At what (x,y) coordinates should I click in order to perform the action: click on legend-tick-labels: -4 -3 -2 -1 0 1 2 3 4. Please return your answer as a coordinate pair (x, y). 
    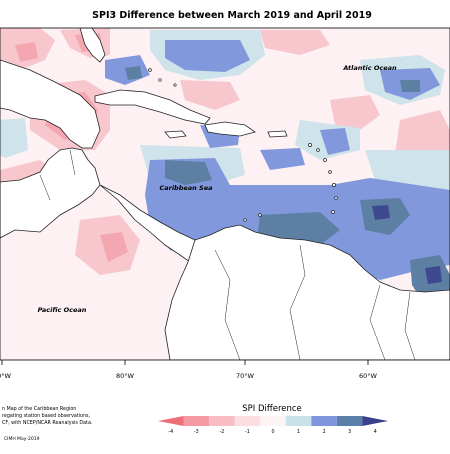
    Looking at the image, I should click on (272, 432).